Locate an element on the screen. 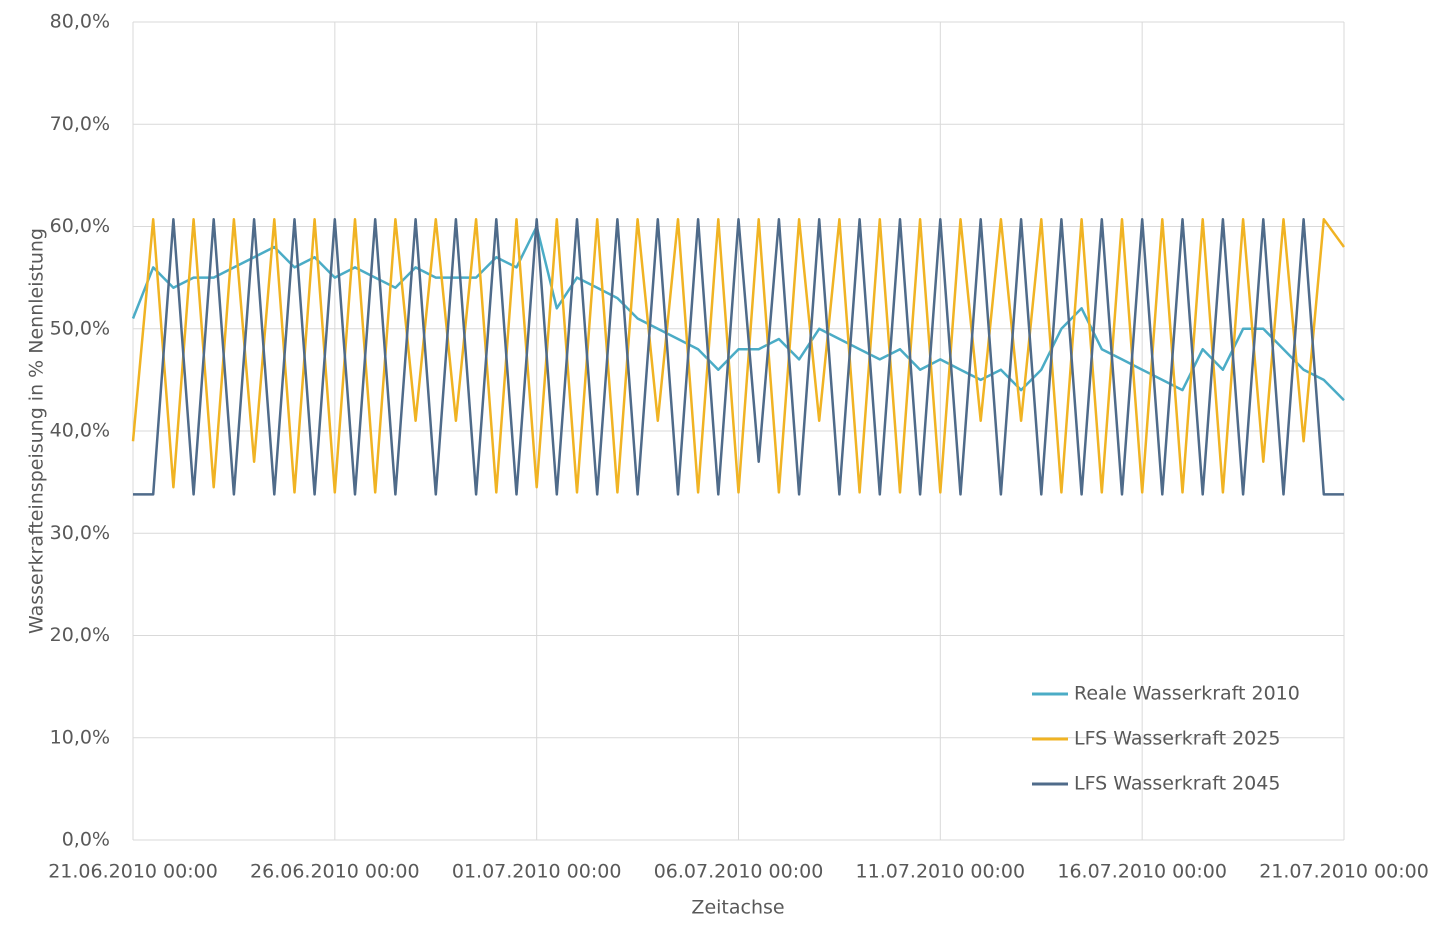 The width and height of the screenshot is (1440, 928). x-tick-label: 06.07.2010 00:00 is located at coordinates (739, 872).